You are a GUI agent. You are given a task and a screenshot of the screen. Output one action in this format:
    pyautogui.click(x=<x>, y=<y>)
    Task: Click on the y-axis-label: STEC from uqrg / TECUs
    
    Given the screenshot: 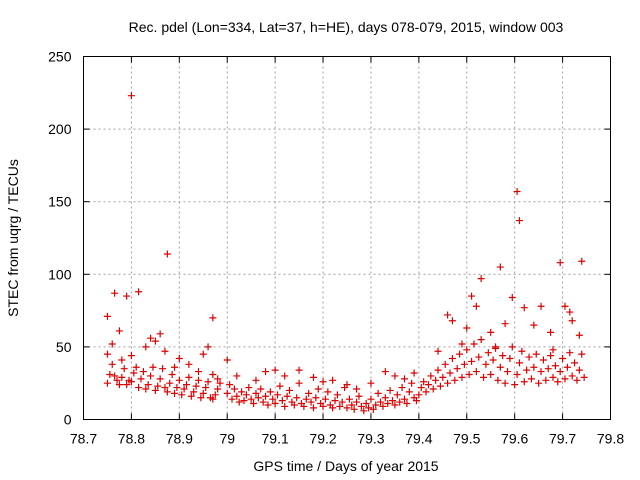 What is the action you would take?
    pyautogui.click(x=13, y=238)
    